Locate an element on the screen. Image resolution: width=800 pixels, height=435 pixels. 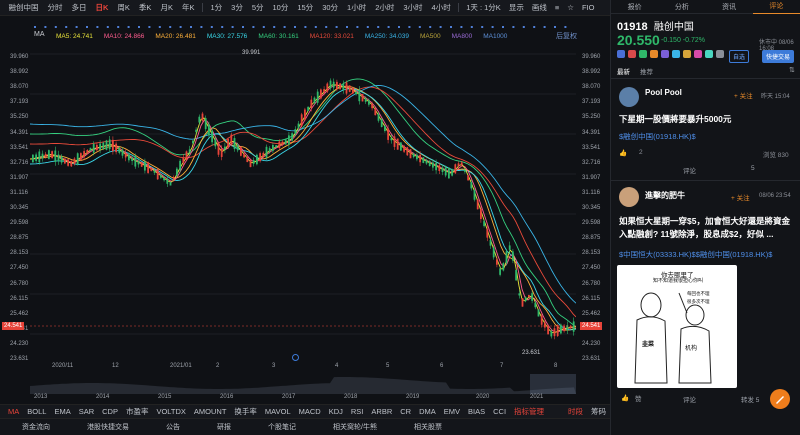
ind-amount: AMOUNT is located at coordinates (210, 411).